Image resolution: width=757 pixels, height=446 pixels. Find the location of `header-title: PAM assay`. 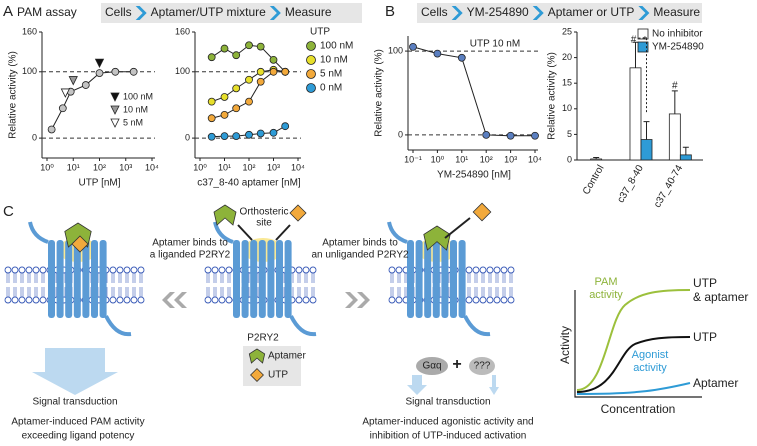

header-title: PAM assay is located at coordinates (47, 12).